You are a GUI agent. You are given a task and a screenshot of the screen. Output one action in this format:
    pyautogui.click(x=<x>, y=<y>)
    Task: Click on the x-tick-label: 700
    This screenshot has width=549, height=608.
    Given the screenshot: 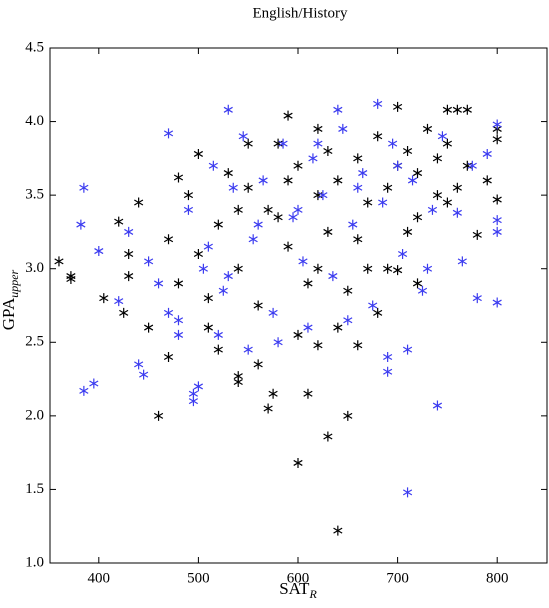 What is the action you would take?
    pyautogui.click(x=397, y=578)
    